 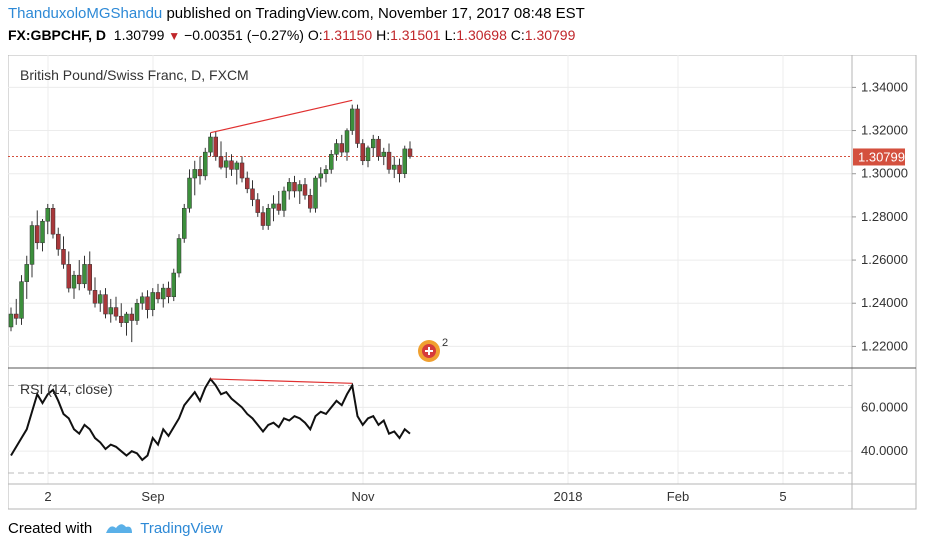 I want to click on footer: Created with TradingView, so click(x=115, y=528).